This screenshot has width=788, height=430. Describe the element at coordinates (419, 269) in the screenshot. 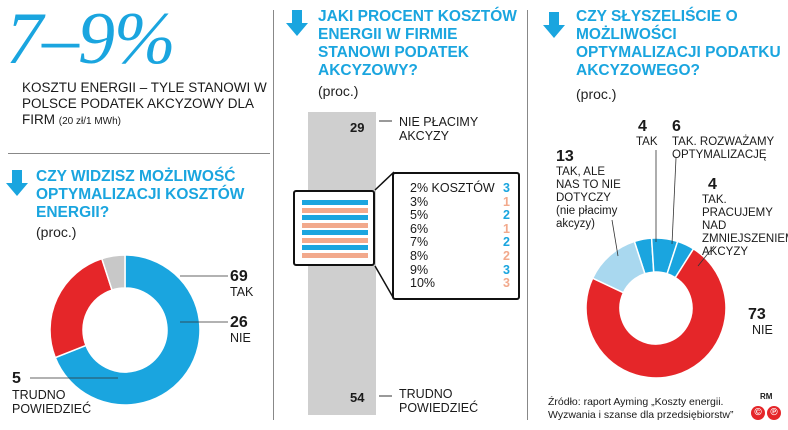

I see `q2-row-label: 9%` at that location.